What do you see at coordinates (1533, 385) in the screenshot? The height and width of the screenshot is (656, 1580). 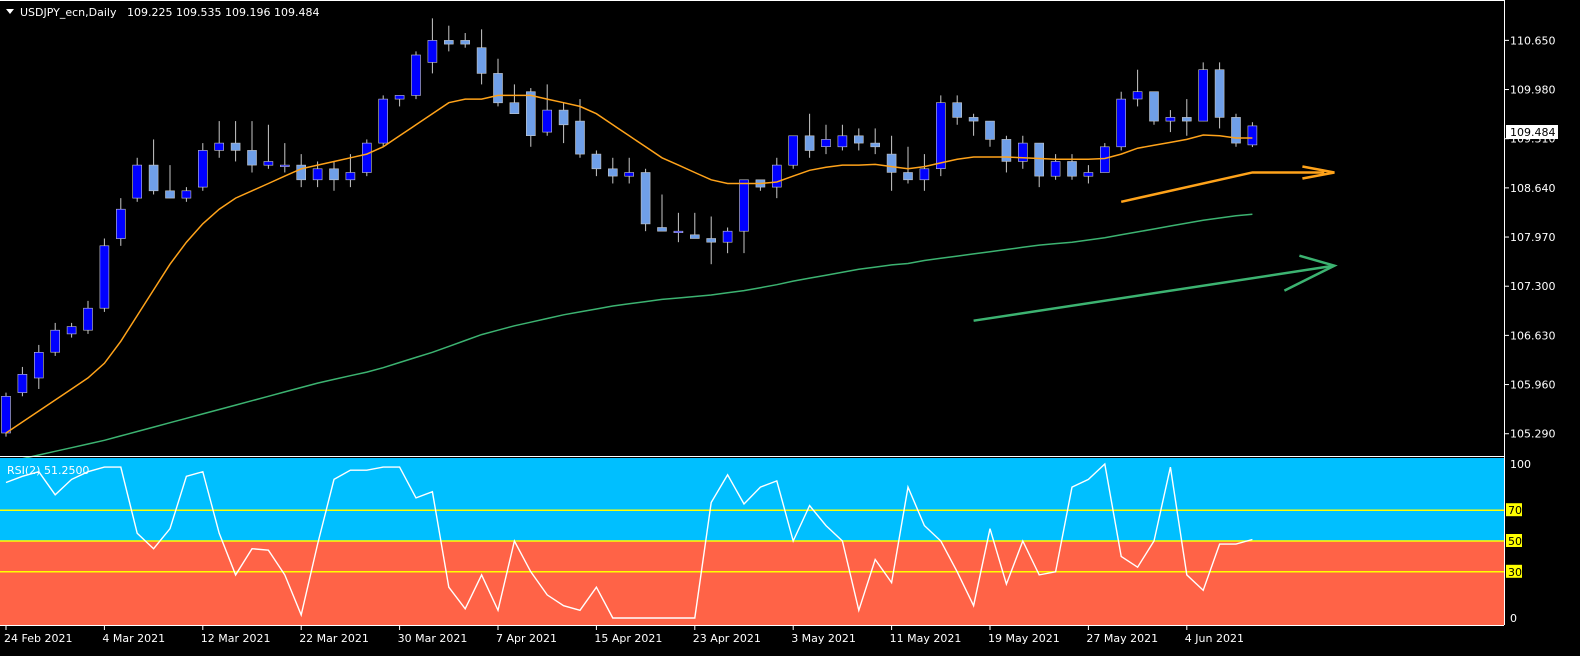 I see `price-tick-label: 105.960` at bounding box center [1533, 385].